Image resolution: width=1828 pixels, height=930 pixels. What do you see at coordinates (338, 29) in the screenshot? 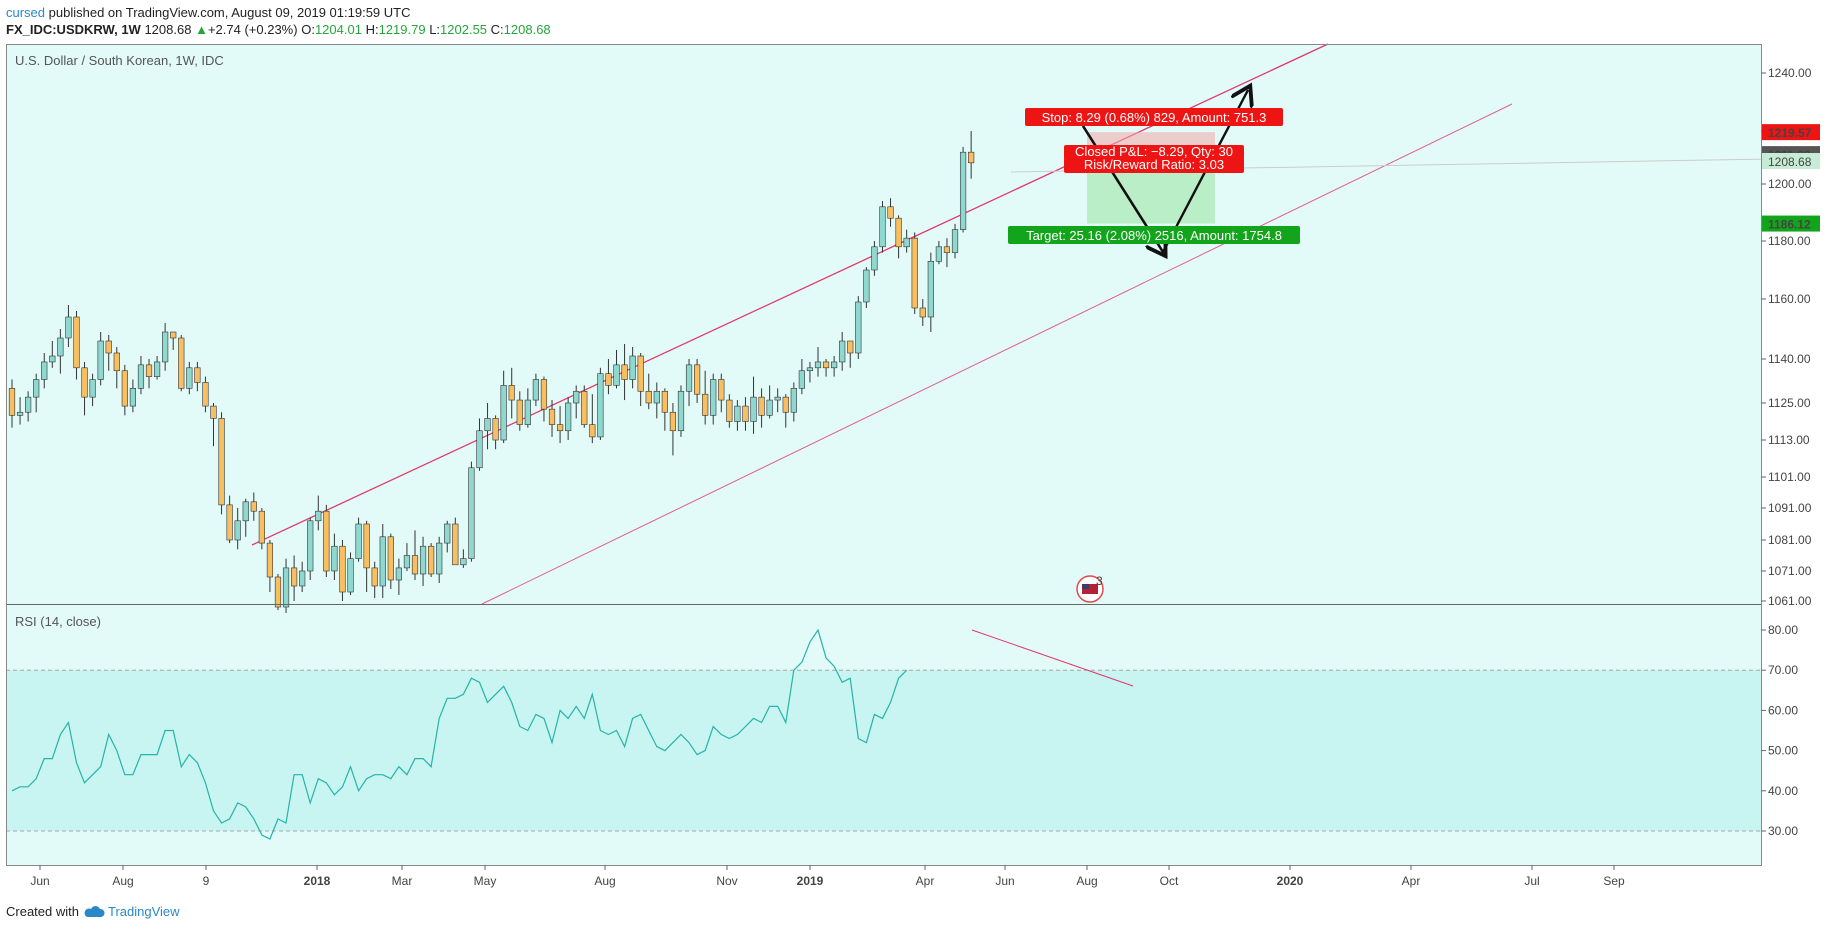
I see `open-value: 1204.01` at bounding box center [338, 29].